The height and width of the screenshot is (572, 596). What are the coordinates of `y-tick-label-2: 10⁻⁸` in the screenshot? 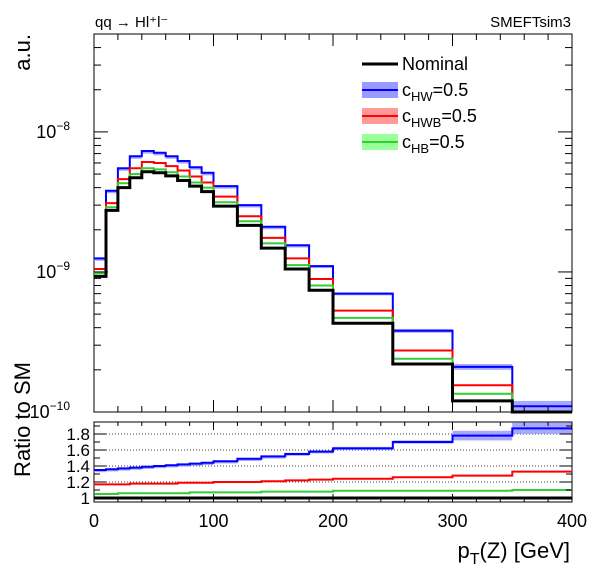 It's located at (53, 130).